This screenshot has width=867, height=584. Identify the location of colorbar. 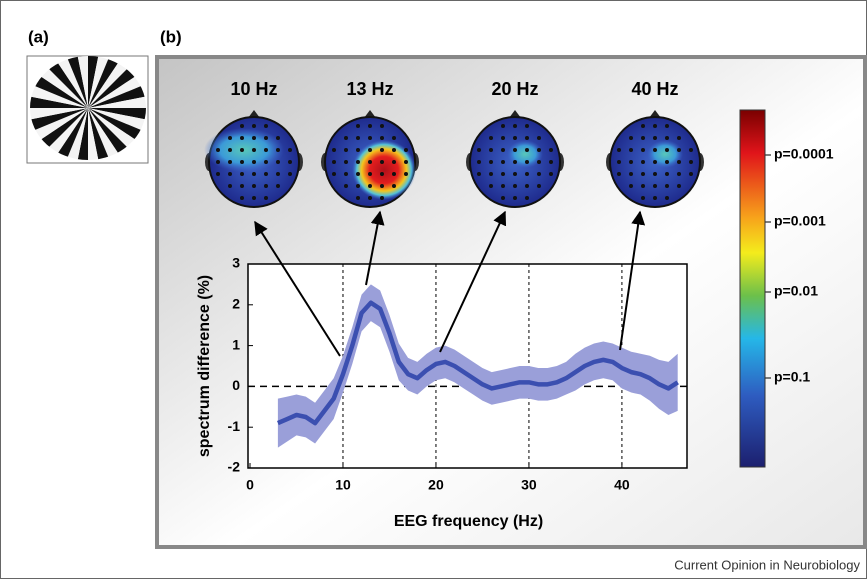
(752, 288).